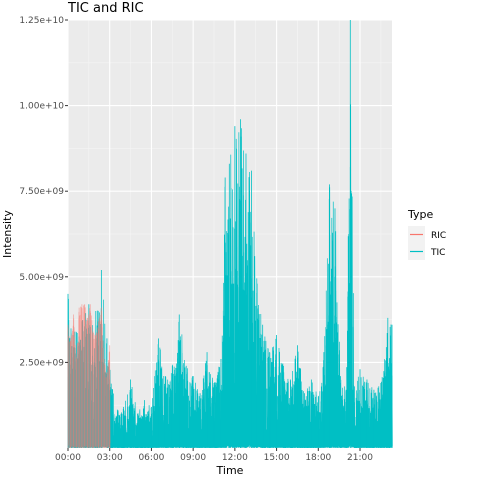  I want to click on x-tick-label: 21:00, so click(360, 458).